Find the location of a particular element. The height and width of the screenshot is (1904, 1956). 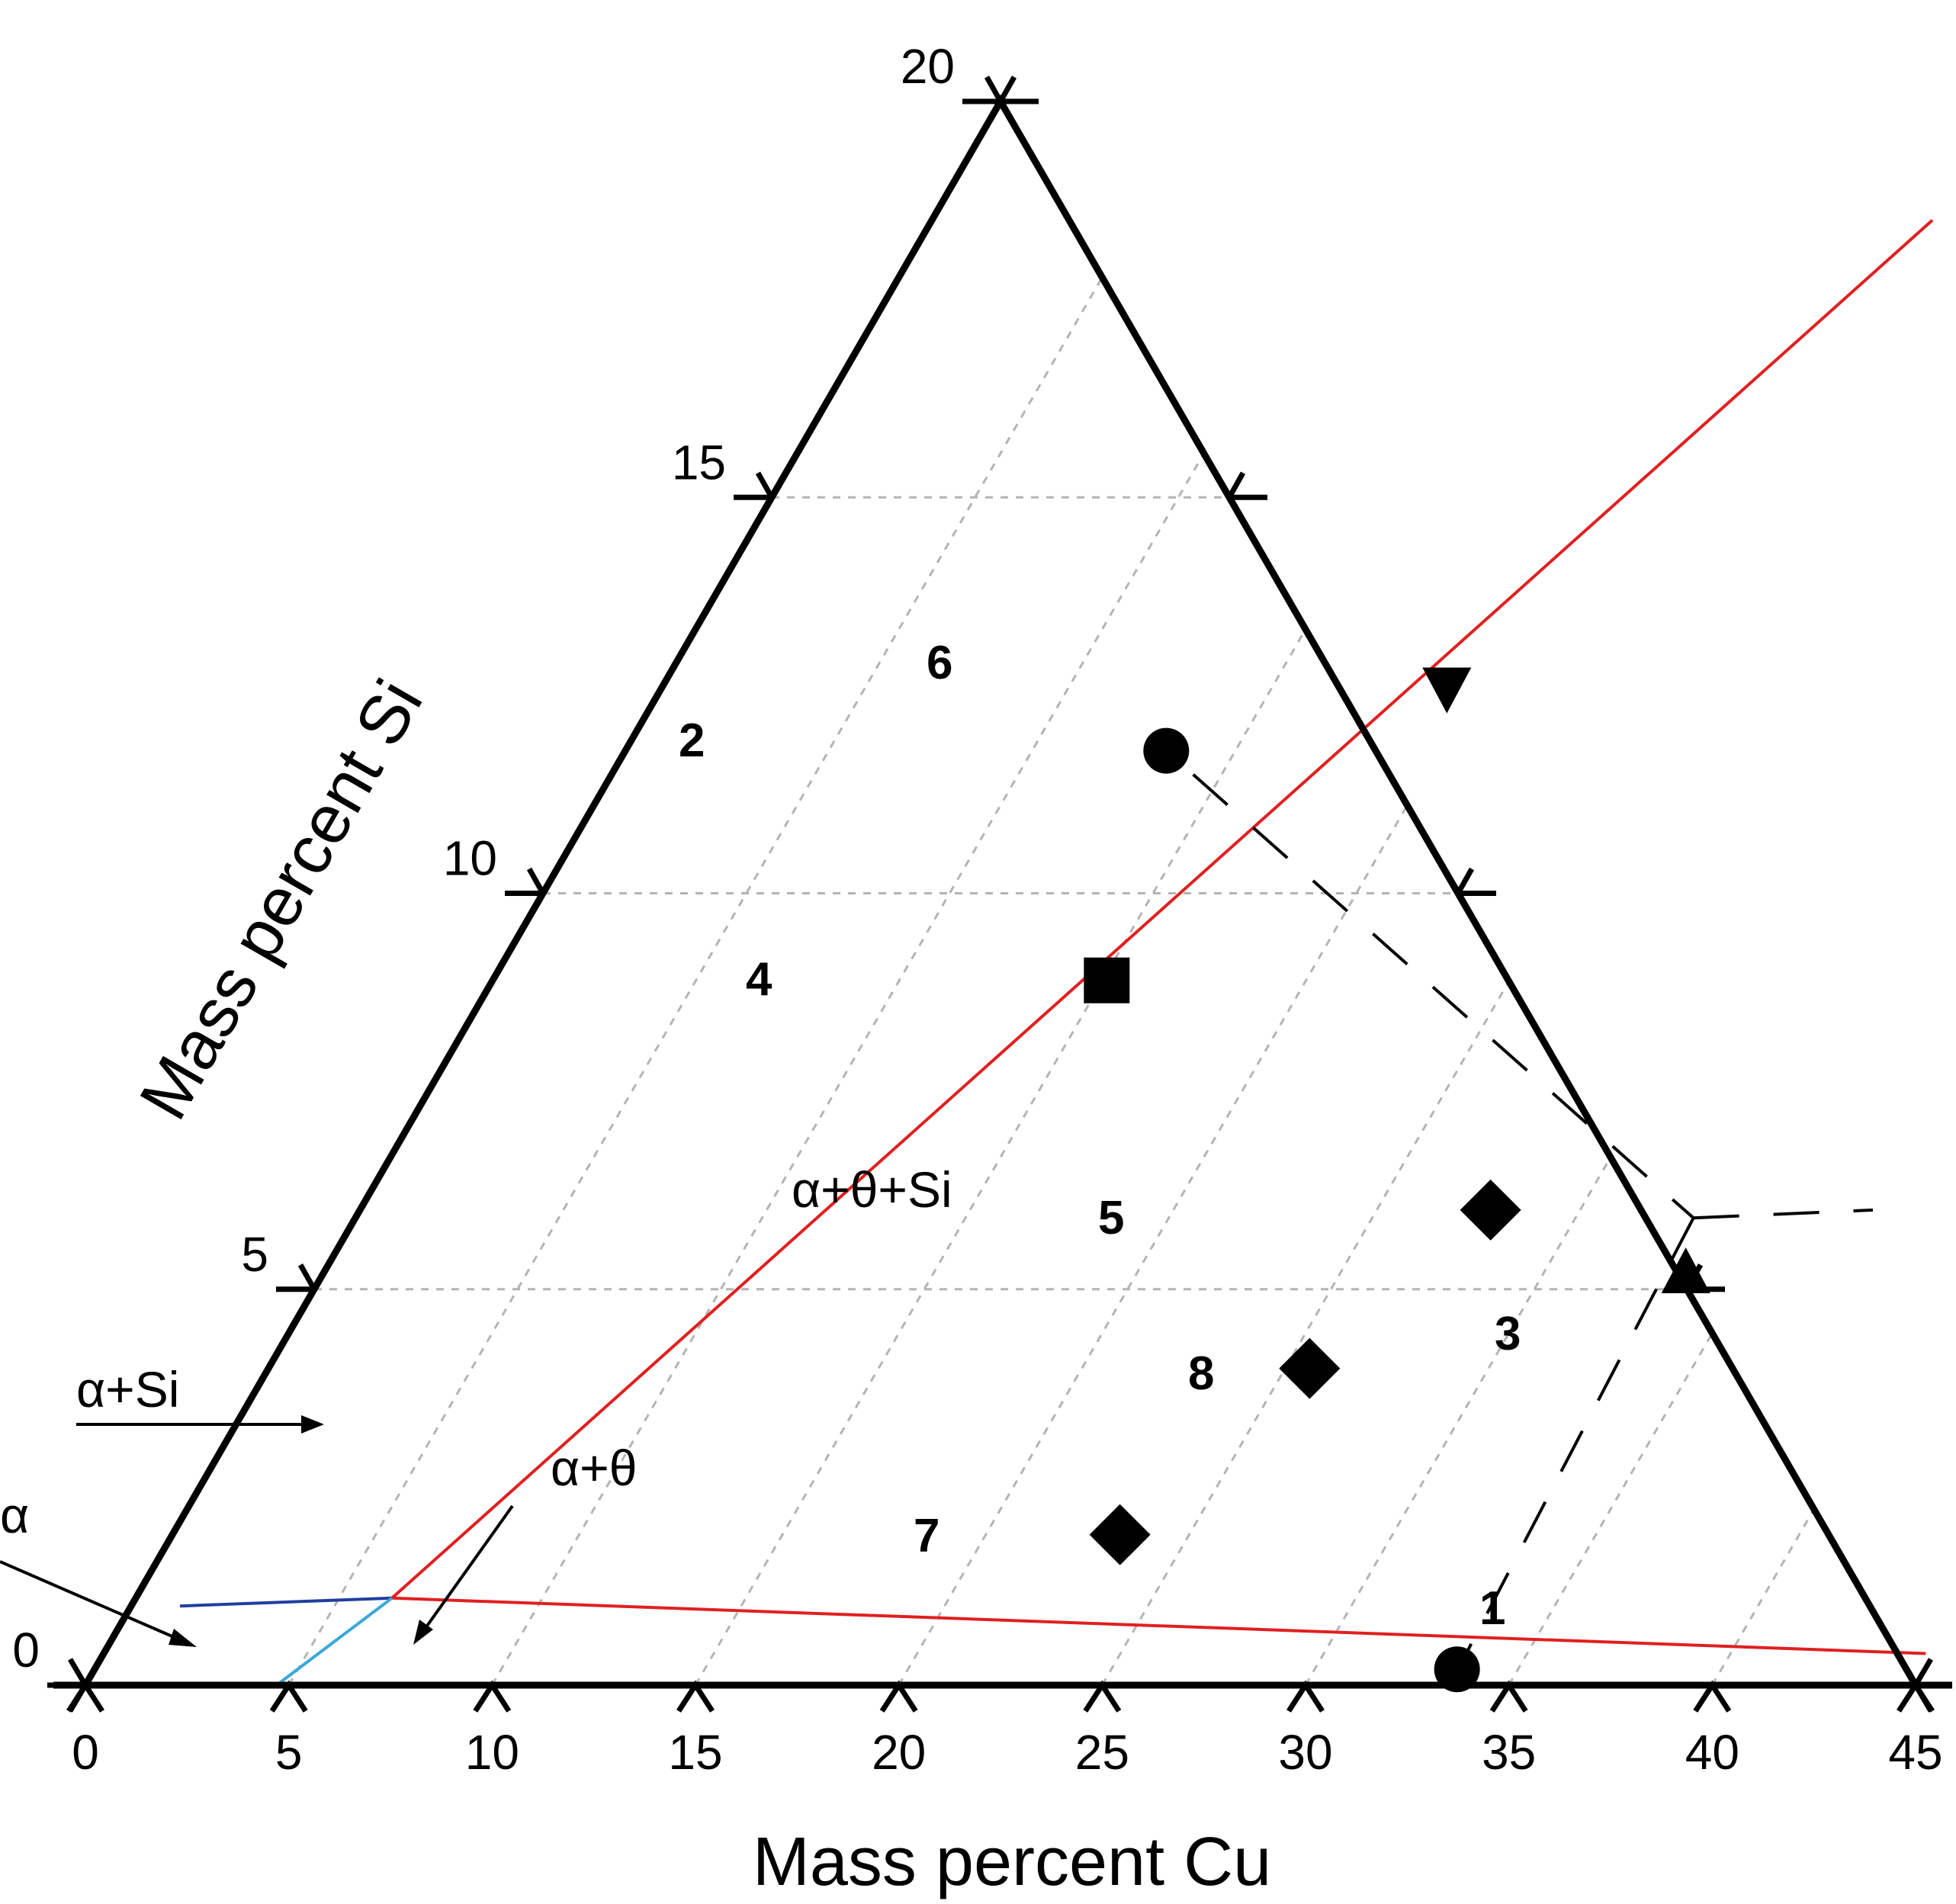

y-tick-label-15: 15 is located at coordinates (699, 462).